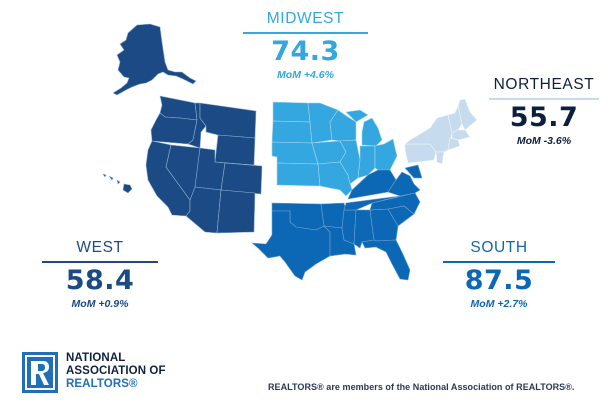 The width and height of the screenshot is (610, 403). Describe the element at coordinates (305, 18) in the screenshot. I see `region-name-midwest: MIDWEST` at that location.